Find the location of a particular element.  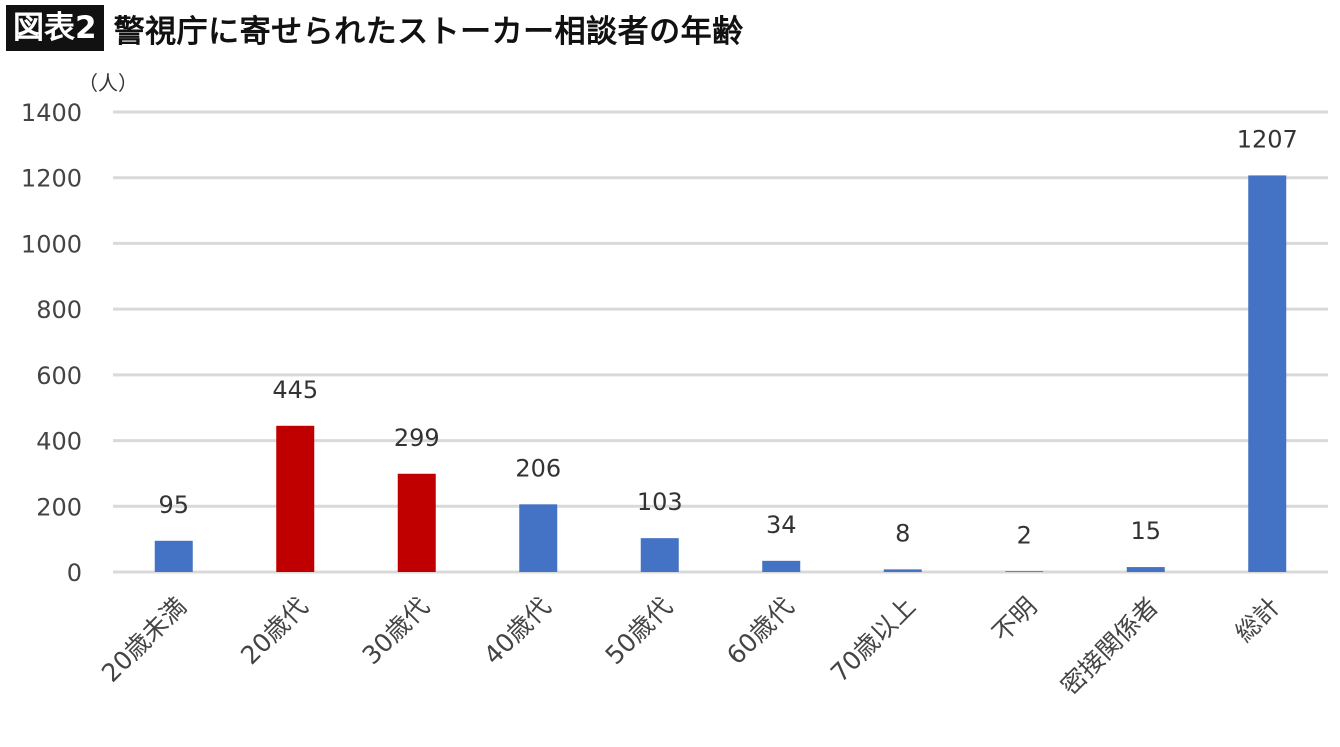

data-label: 1207 is located at coordinates (1267, 139).